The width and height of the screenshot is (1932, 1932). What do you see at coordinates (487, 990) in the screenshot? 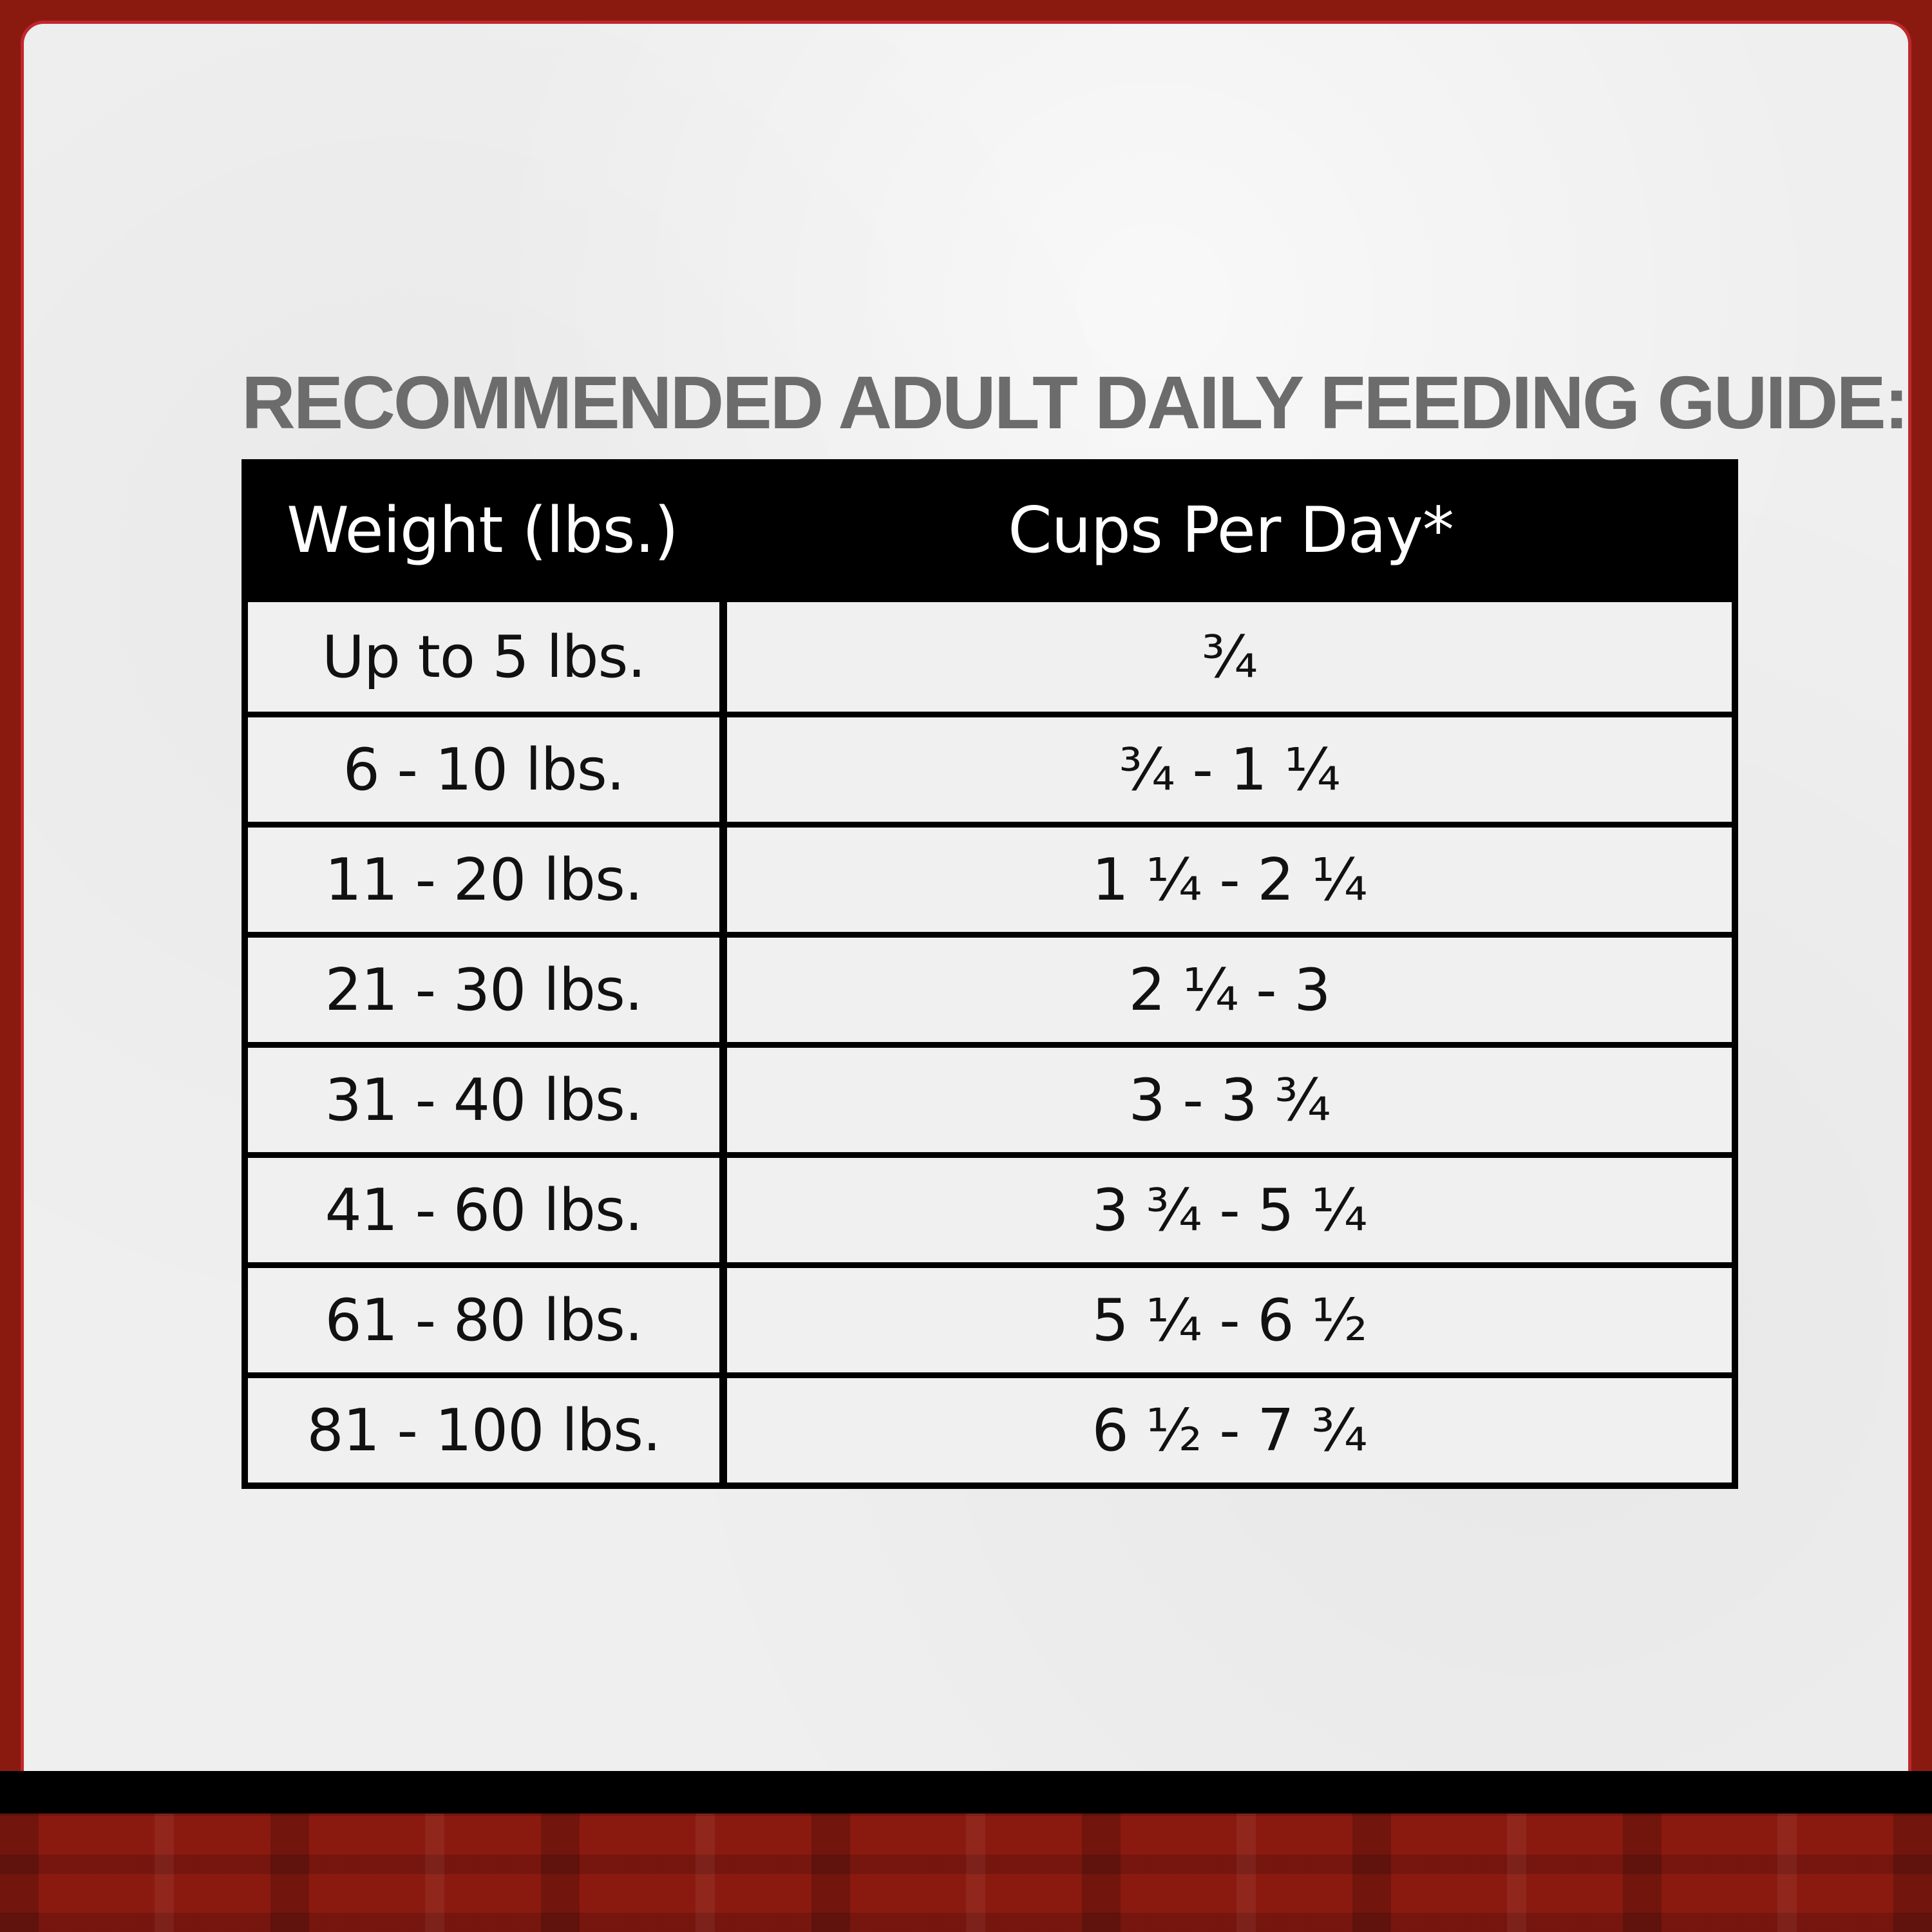
I see `weight-cell: 21 - 30 lbs.` at bounding box center [487, 990].